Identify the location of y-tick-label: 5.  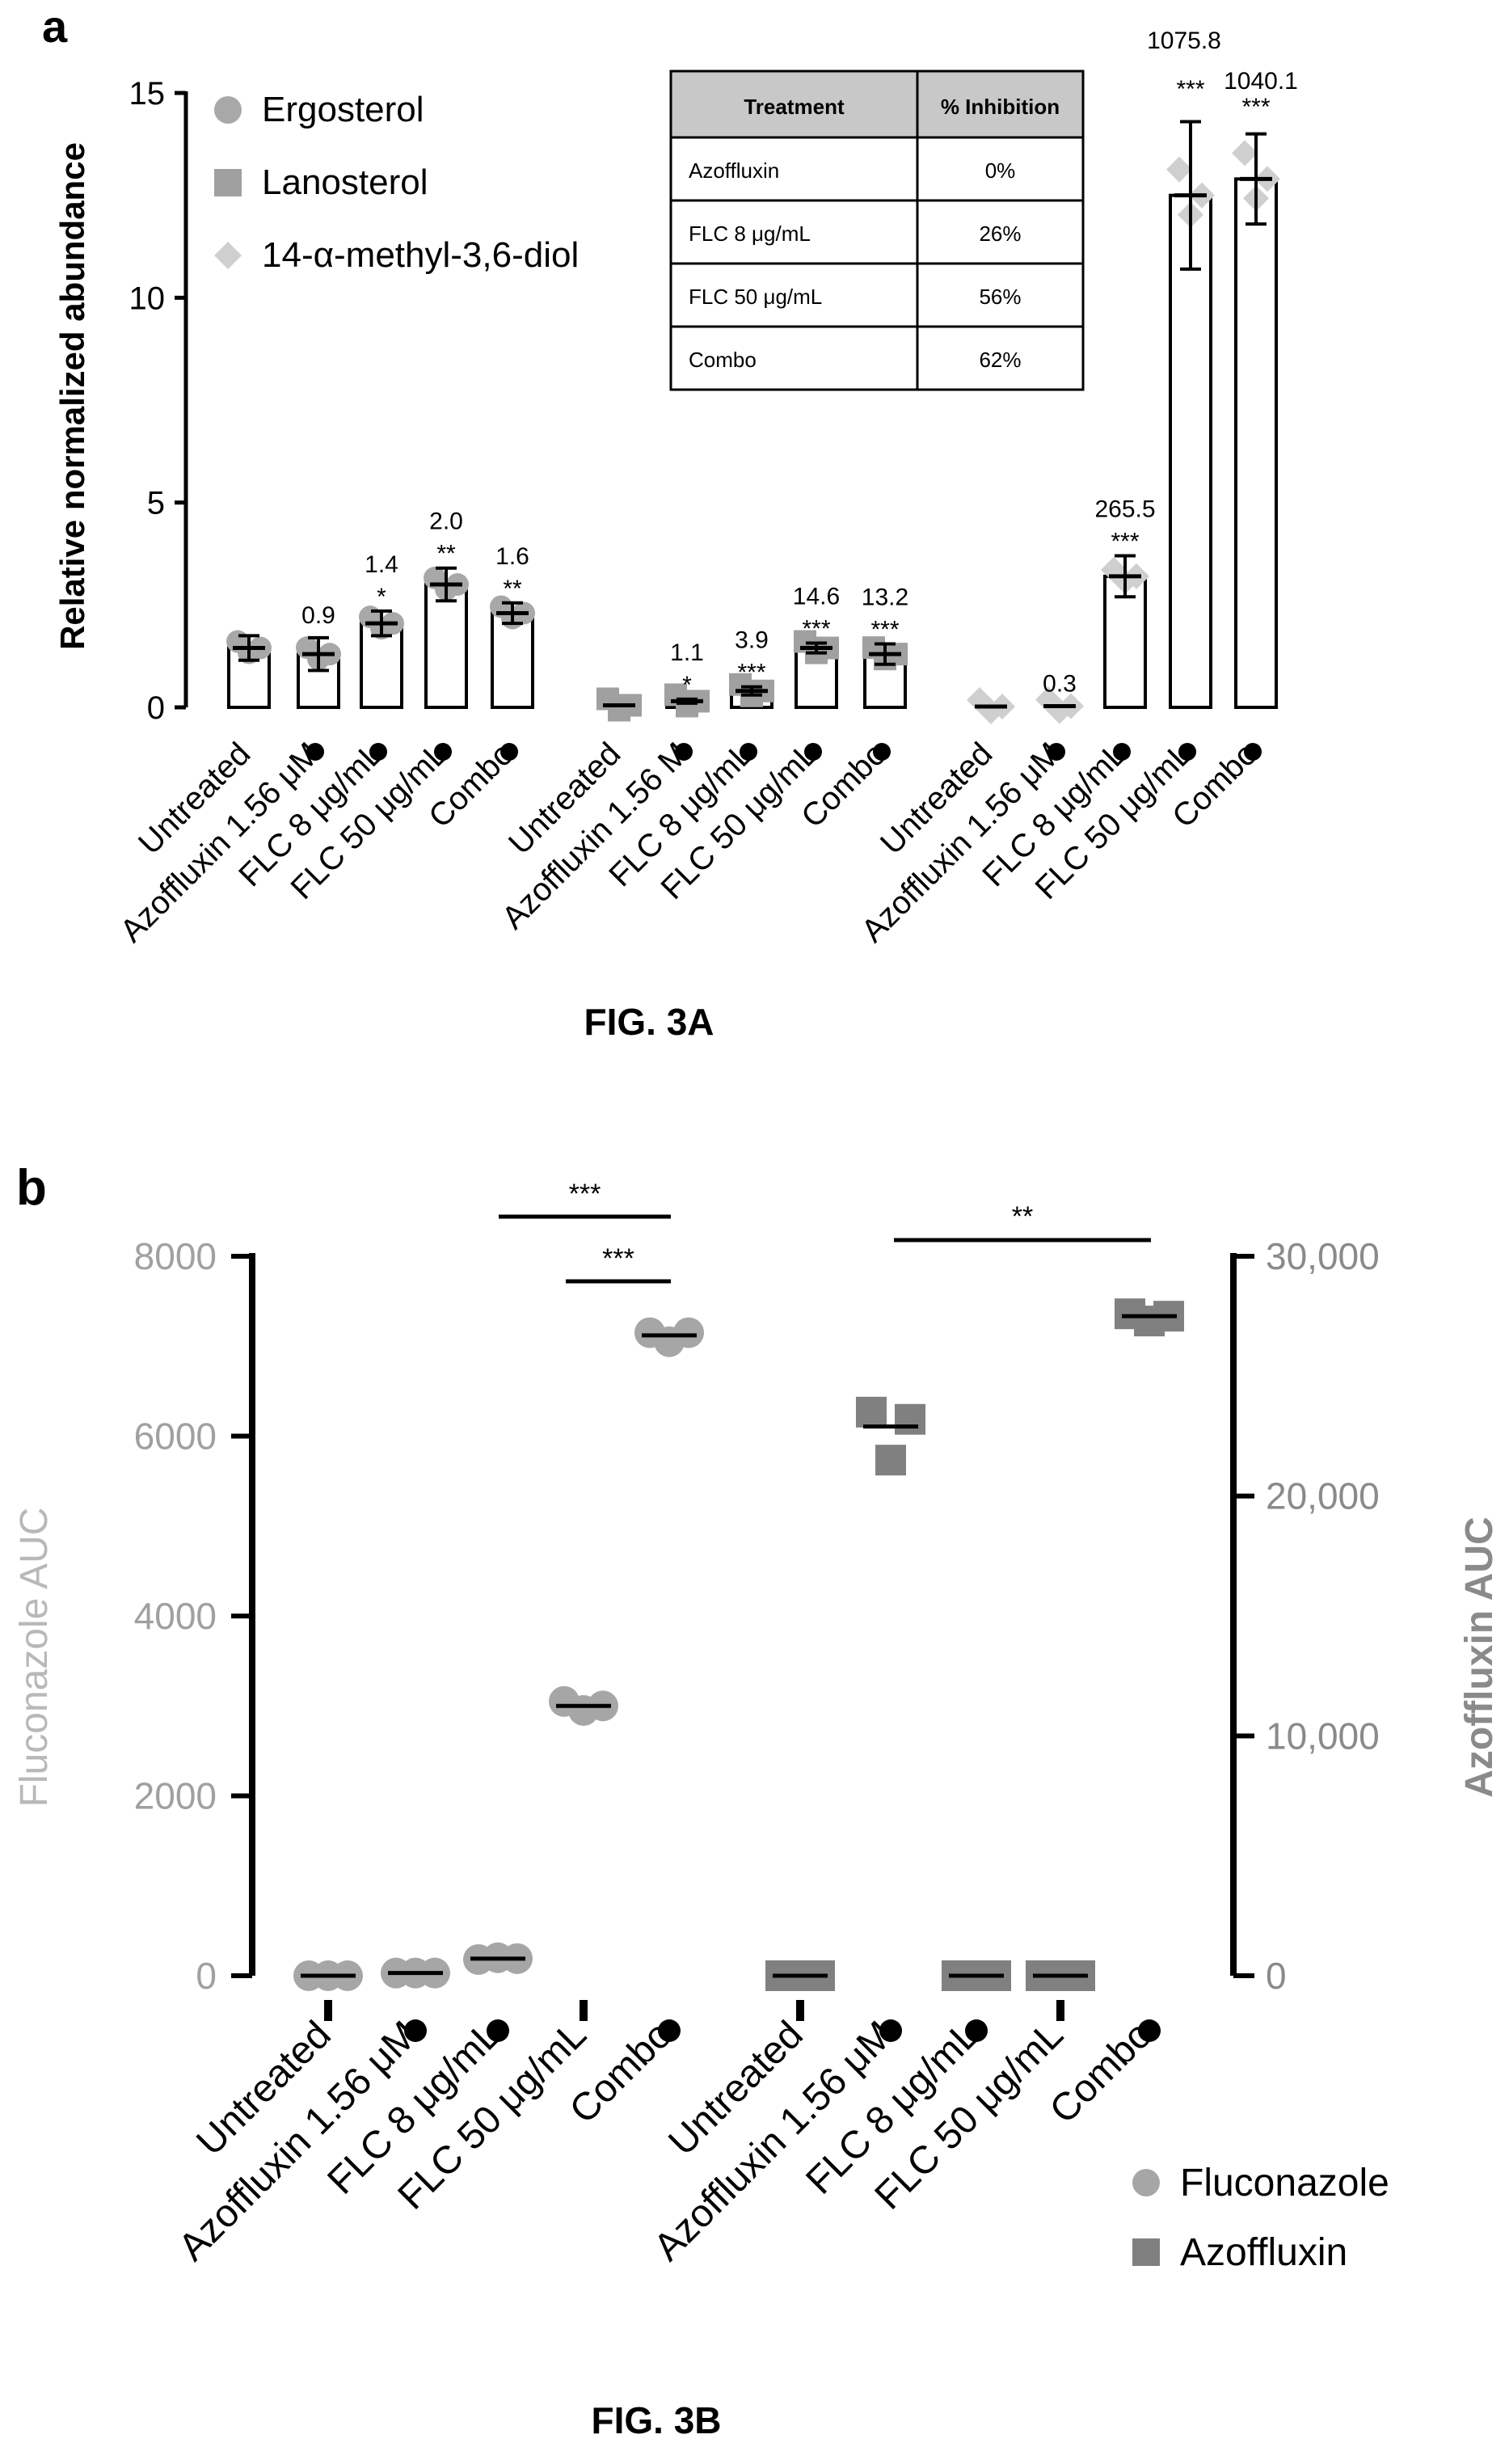
(156, 504).